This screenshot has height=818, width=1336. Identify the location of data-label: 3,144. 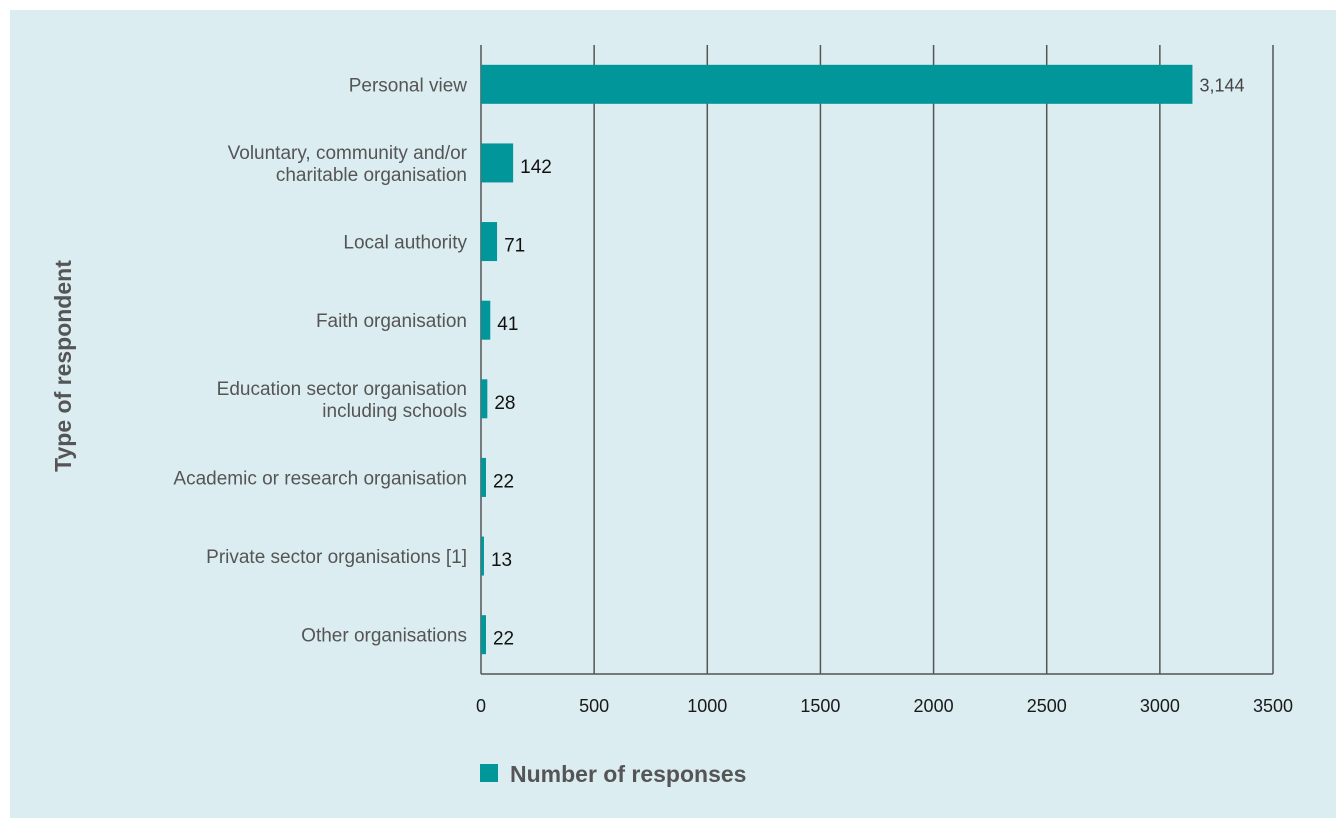
(1221, 85).